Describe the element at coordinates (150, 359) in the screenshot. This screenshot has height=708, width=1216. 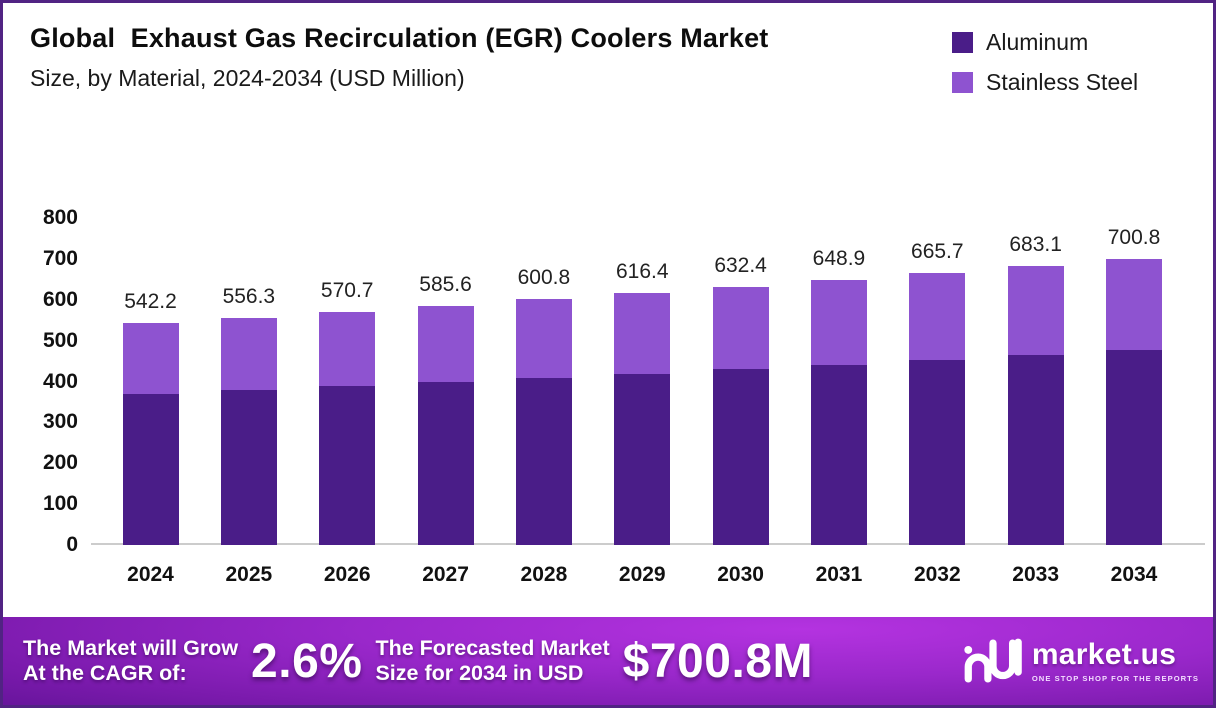
I see `segment-stainless-steel-2024` at that location.